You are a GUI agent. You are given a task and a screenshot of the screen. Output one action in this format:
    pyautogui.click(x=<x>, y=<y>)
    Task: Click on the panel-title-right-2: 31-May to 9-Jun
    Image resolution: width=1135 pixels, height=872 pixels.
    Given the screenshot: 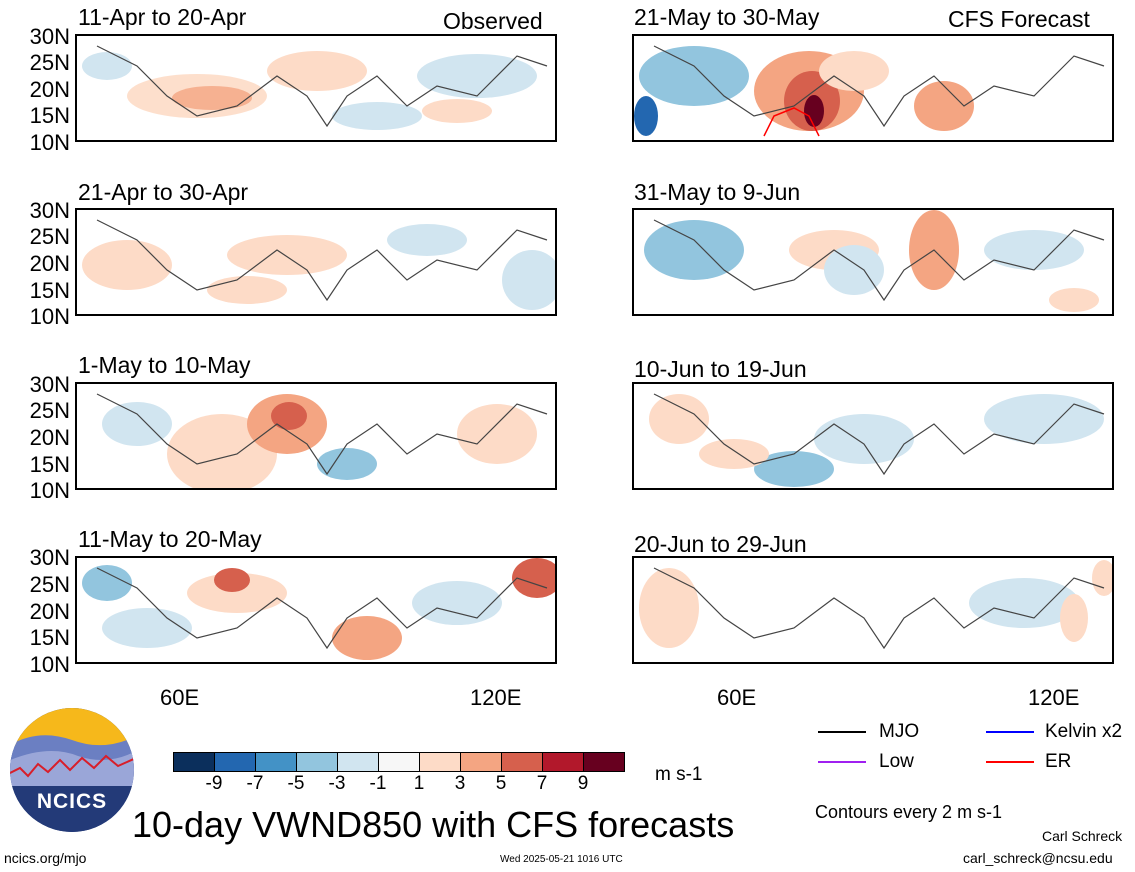 What is the action you would take?
    pyautogui.click(x=717, y=192)
    